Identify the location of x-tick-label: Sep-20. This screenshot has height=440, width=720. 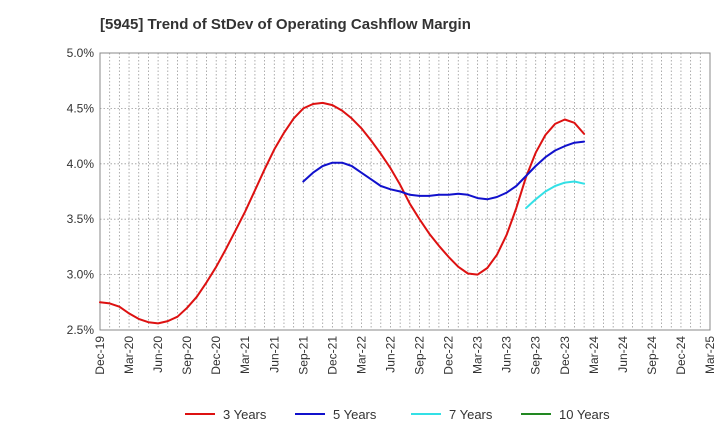
(187, 355).